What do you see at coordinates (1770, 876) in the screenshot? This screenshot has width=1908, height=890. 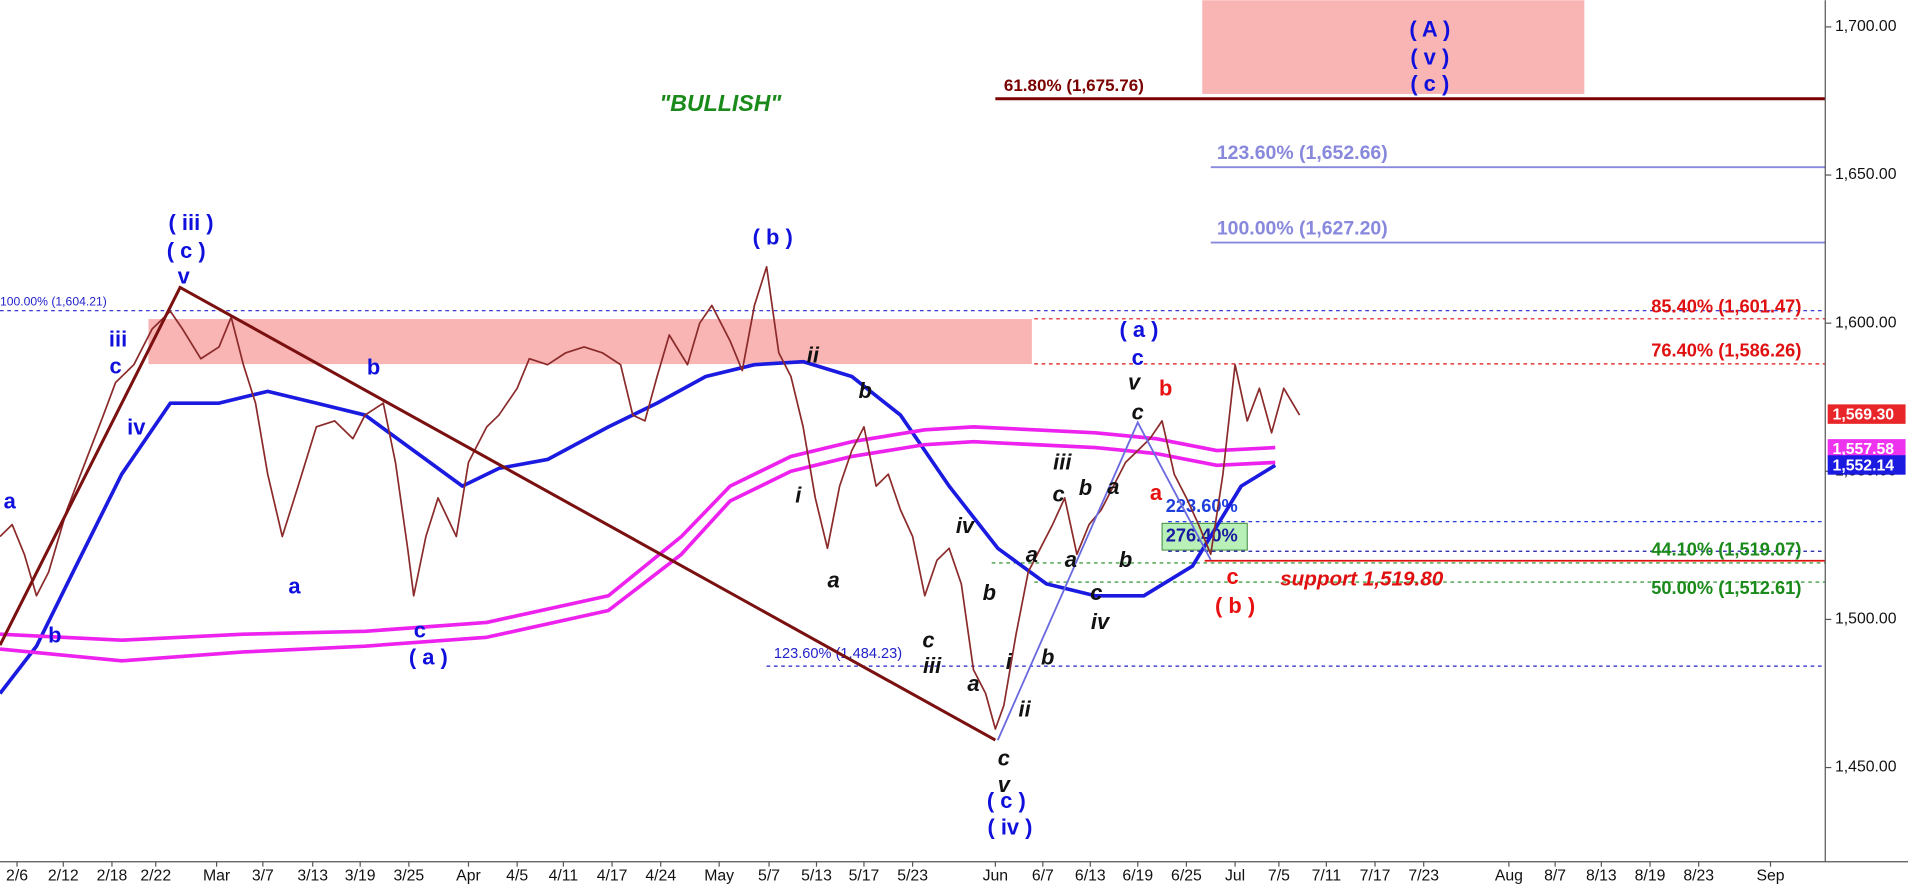 I see `x-tick-label: Sep` at bounding box center [1770, 876].